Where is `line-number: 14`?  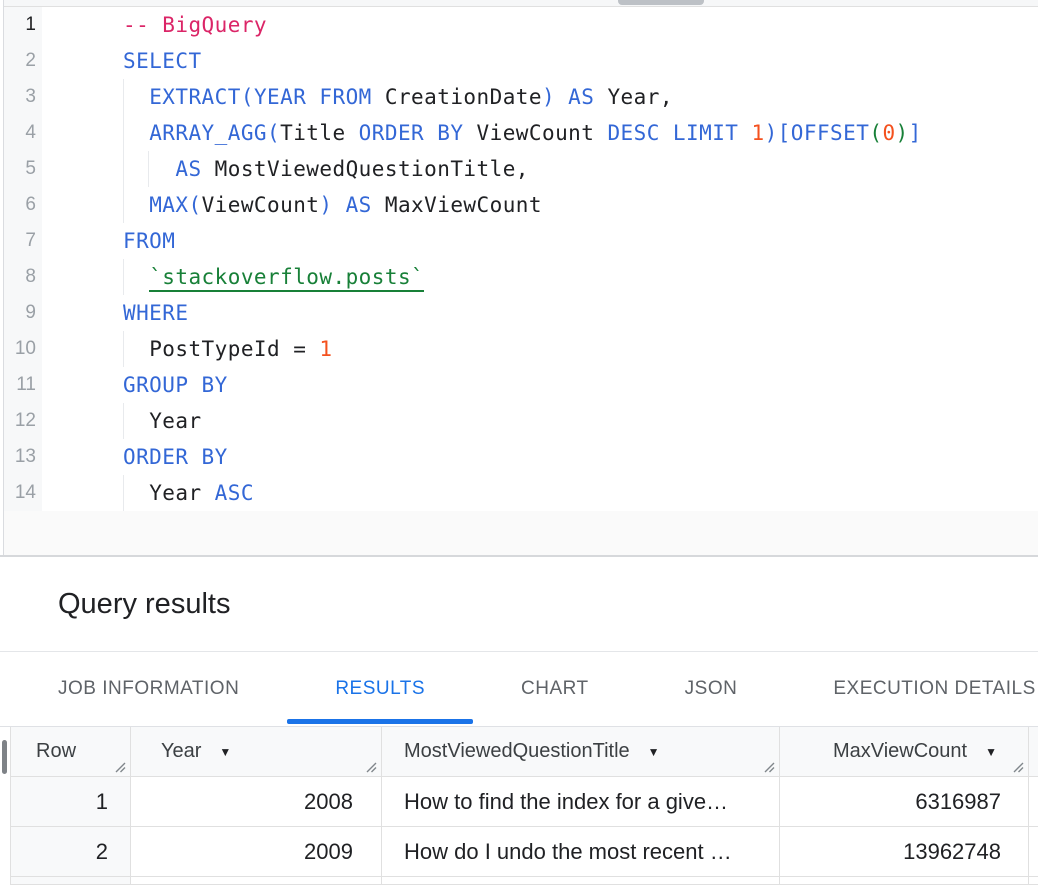
line-number: 14 is located at coordinates (23, 493).